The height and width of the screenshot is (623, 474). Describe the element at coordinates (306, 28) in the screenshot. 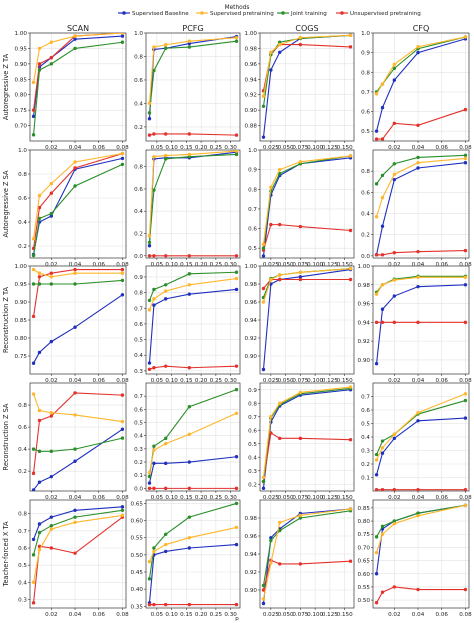

I see `column-title: COGS` at that location.